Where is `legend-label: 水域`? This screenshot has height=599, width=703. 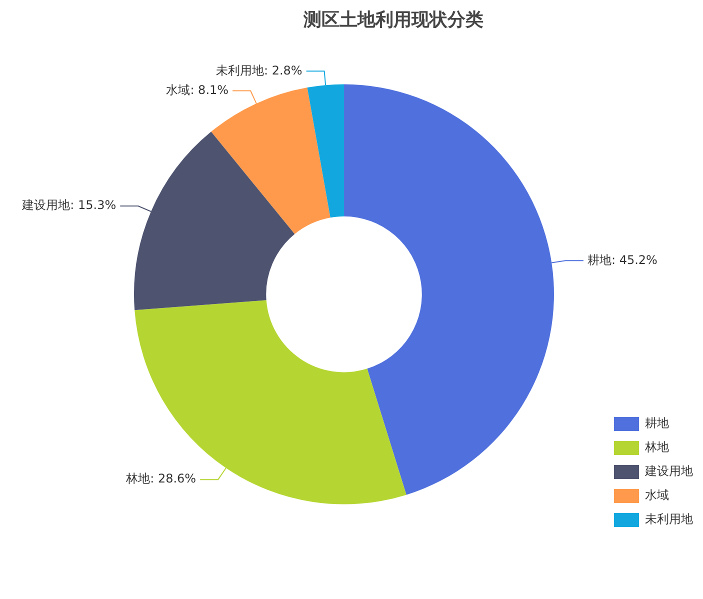
legend-label: 水域 is located at coordinates (657, 495).